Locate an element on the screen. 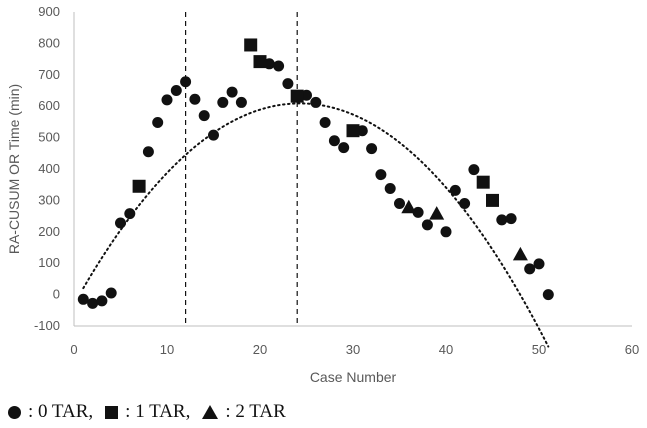 The height and width of the screenshot is (428, 647). y-tick-label: 900 is located at coordinates (49, 11).